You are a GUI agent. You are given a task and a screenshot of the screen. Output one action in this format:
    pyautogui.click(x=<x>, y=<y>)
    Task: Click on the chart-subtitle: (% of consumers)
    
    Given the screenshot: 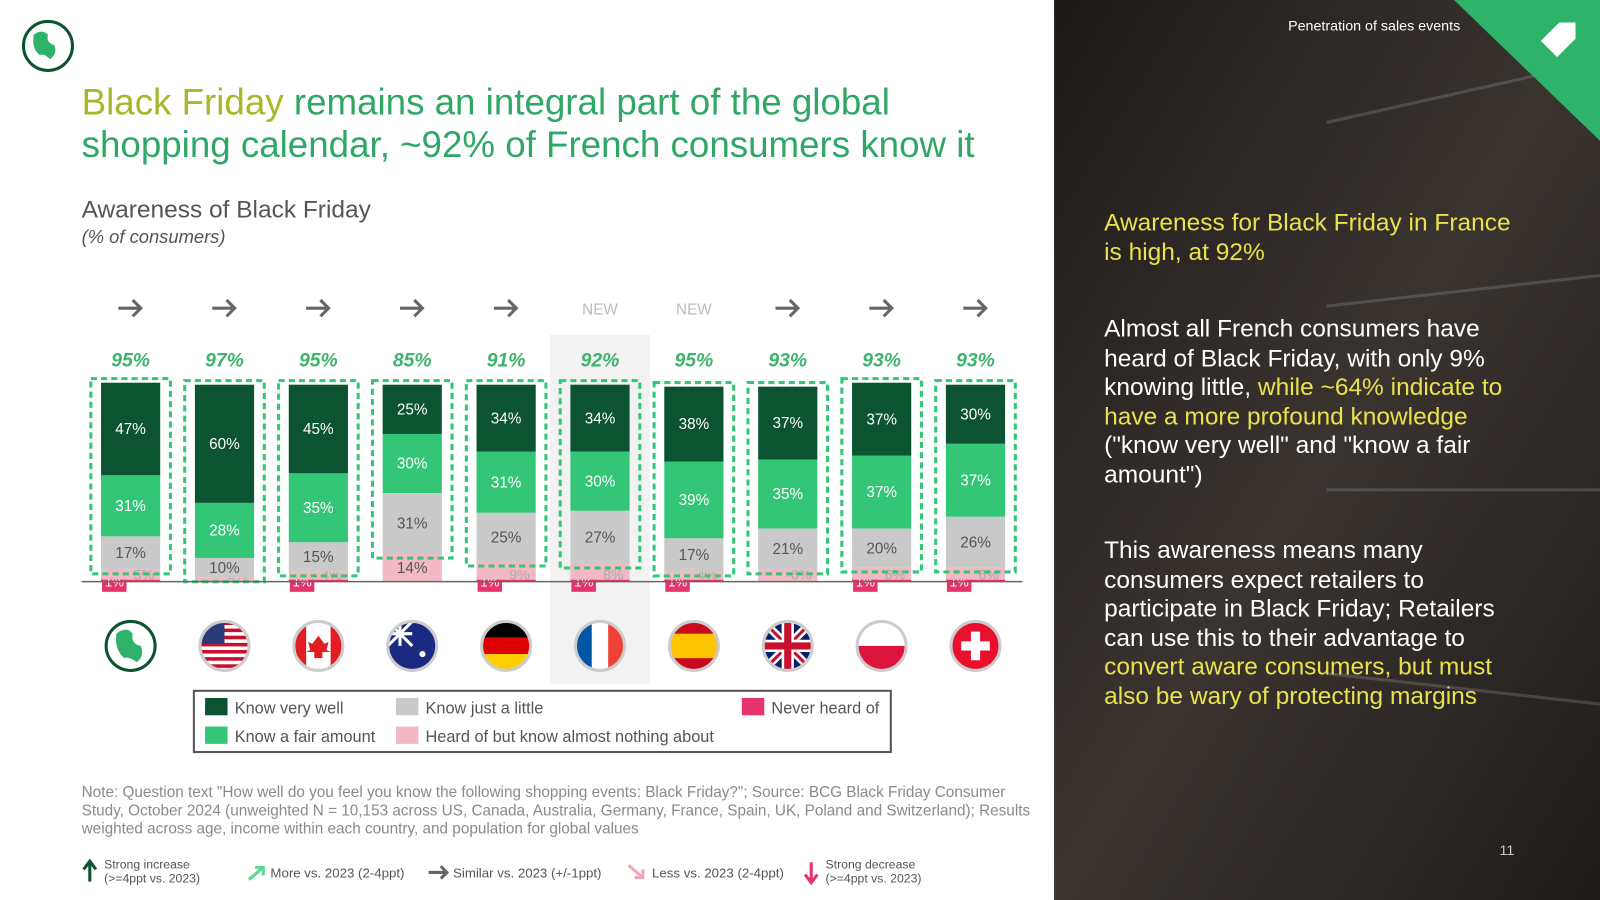 What is the action you would take?
    pyautogui.click(x=154, y=236)
    